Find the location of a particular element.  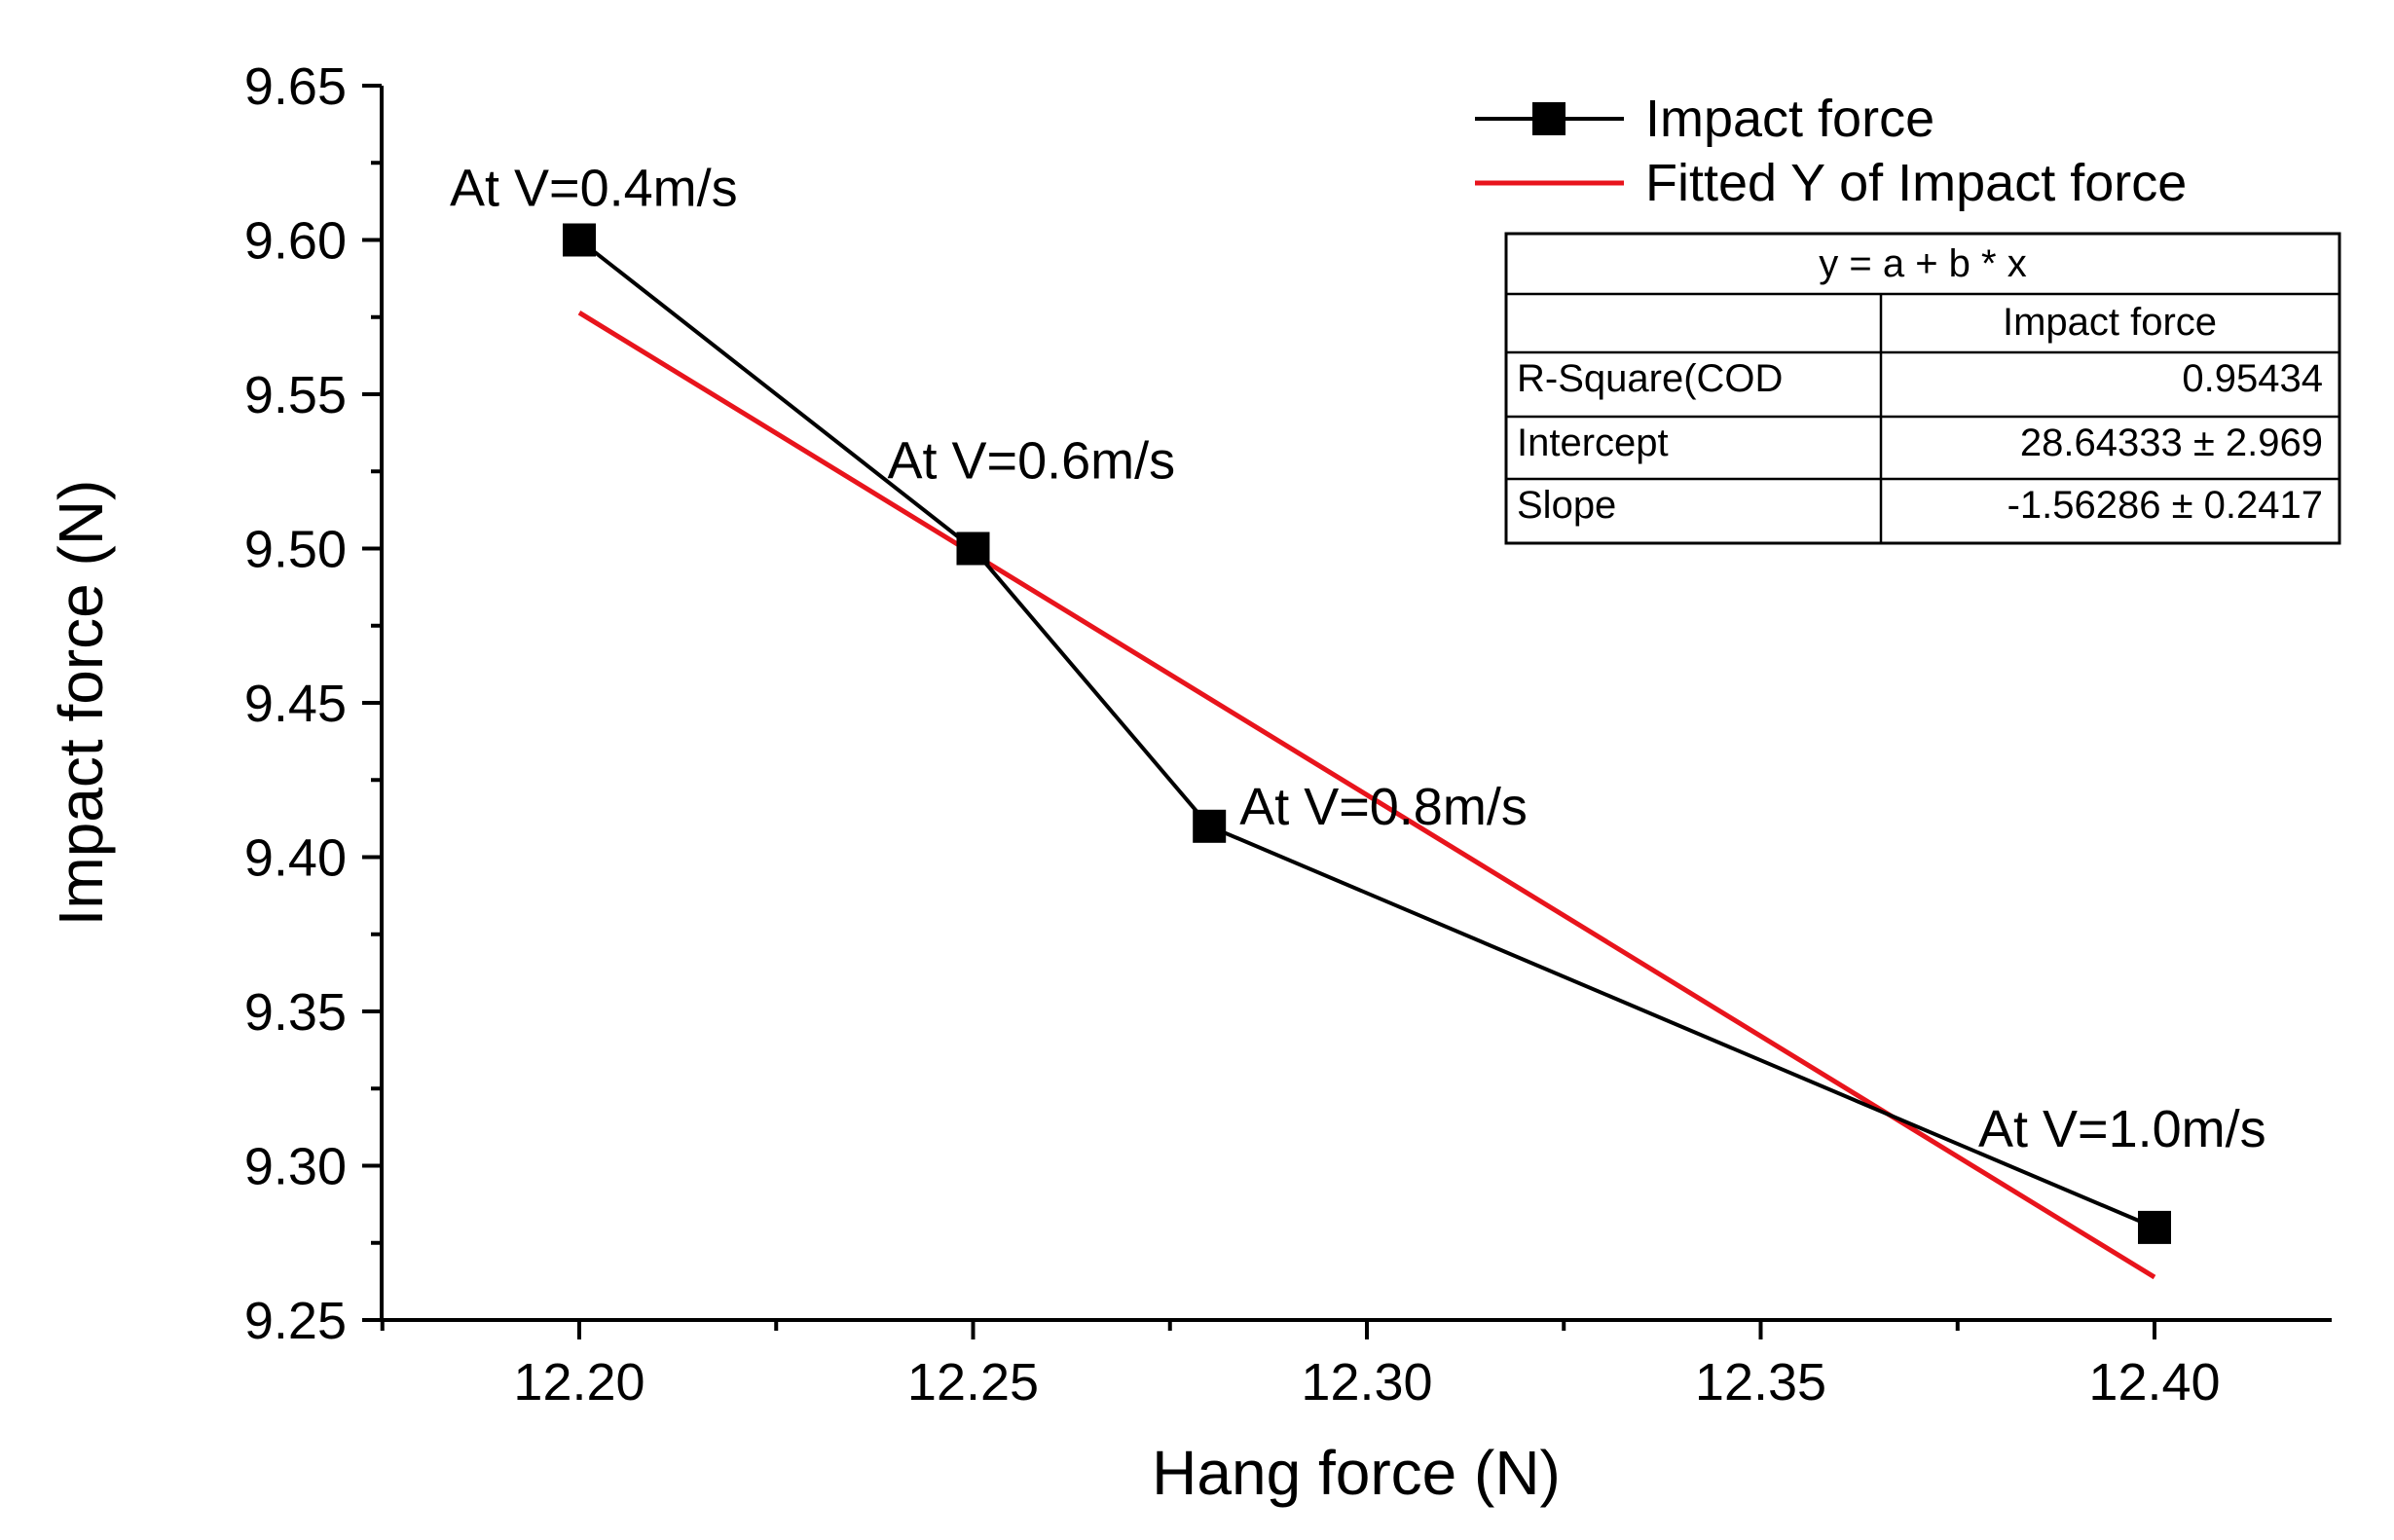

legend-label-impact-force: Impact force is located at coordinates (1789, 119).